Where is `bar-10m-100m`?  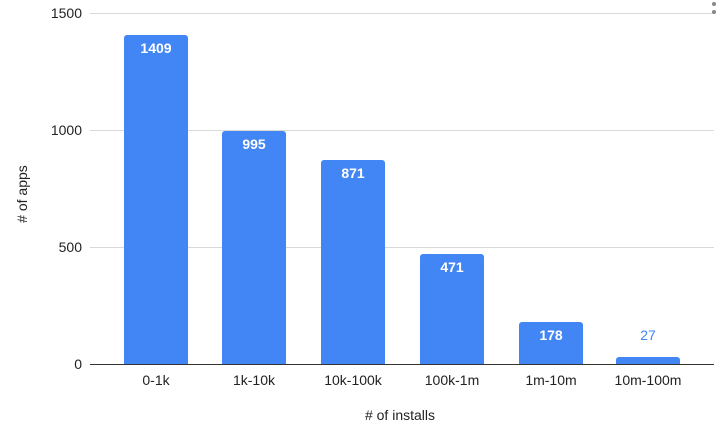 bar-10m-100m is located at coordinates (648, 360).